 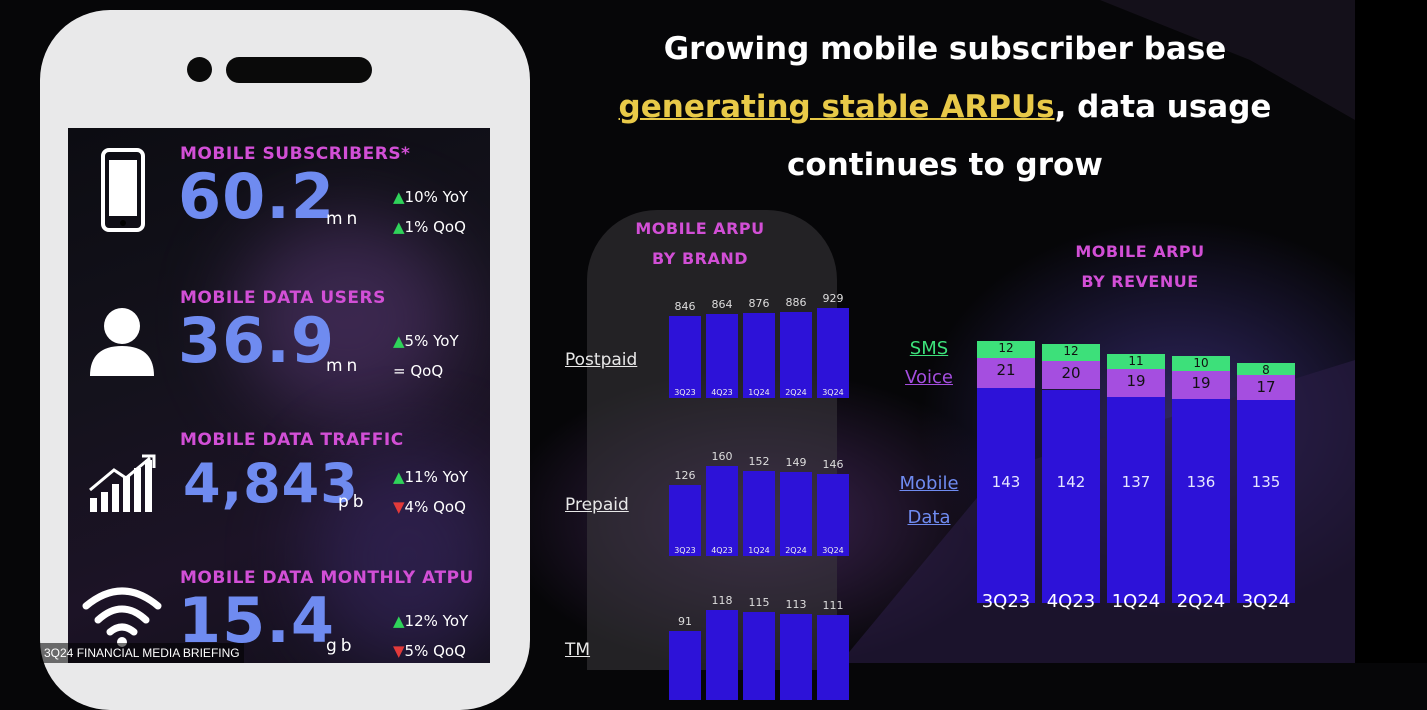 I want to click on revenue-value-voice: 21, so click(x=1006, y=370).